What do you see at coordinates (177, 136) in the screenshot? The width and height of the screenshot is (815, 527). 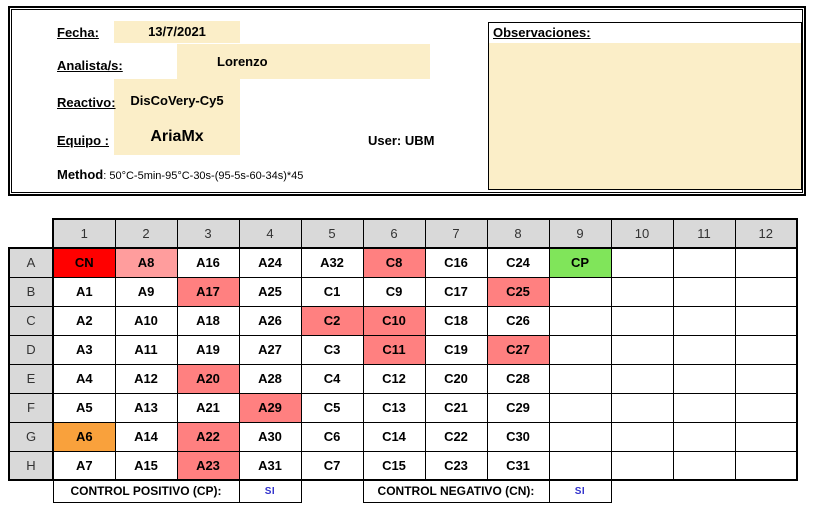 I see `equipo-field: AriaMx` at bounding box center [177, 136].